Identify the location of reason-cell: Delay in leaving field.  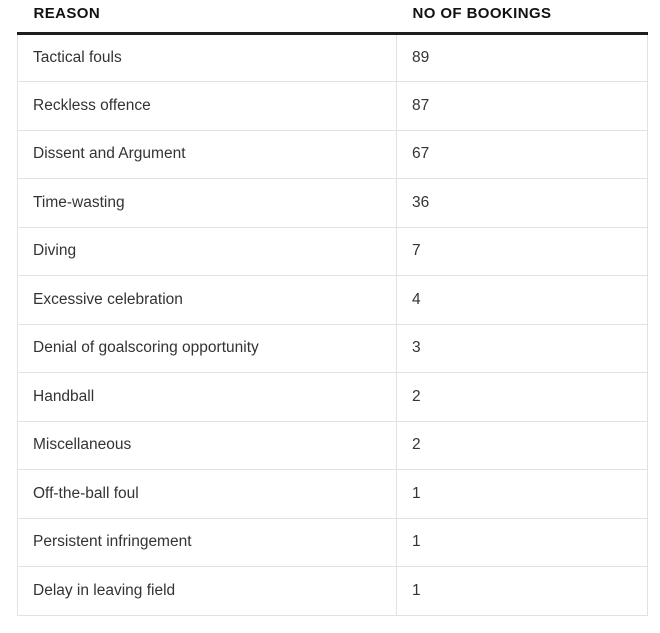
(207, 591).